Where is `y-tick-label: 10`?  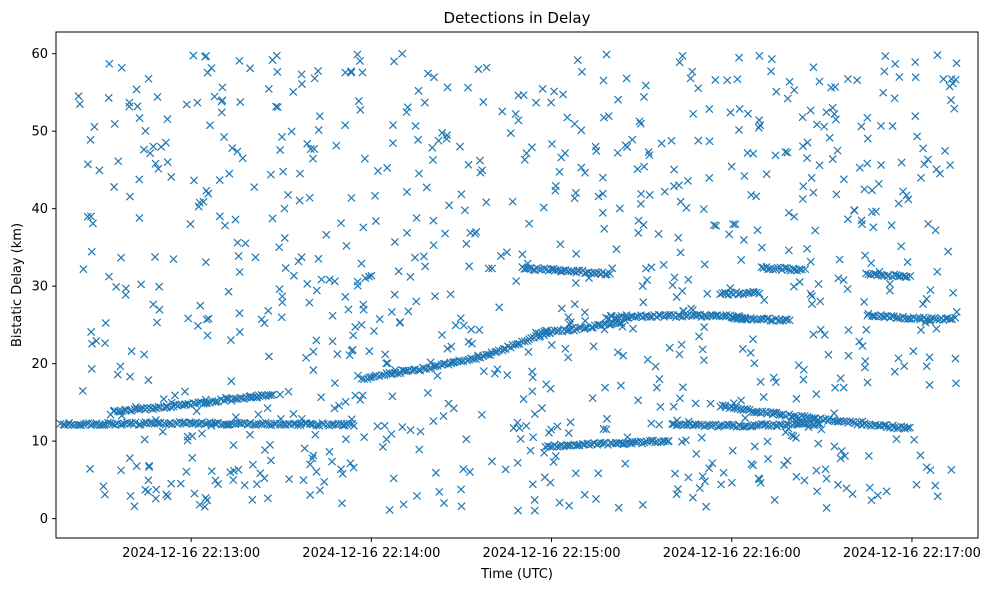 y-tick-label: 10 is located at coordinates (39, 442).